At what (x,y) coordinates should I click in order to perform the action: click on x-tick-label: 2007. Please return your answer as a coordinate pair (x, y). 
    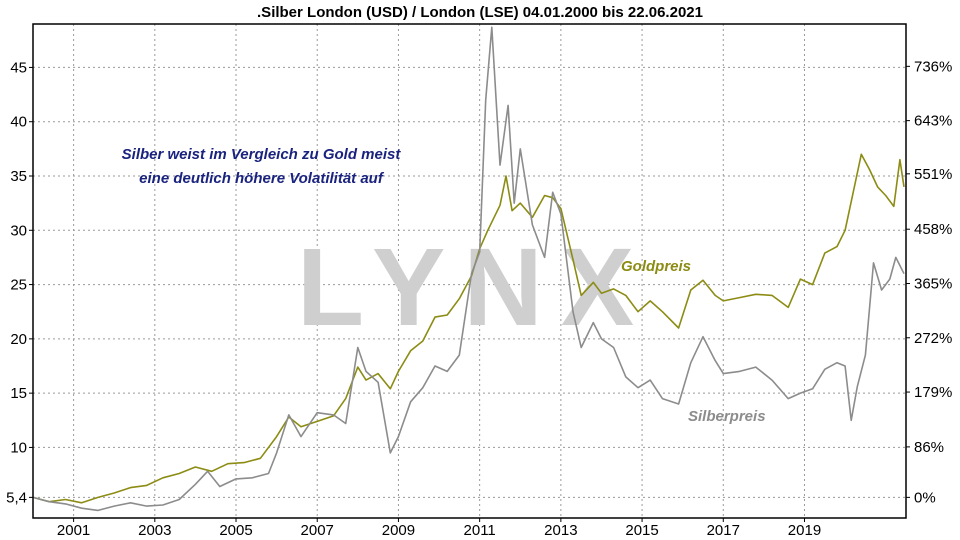
    Looking at the image, I should click on (317, 530).